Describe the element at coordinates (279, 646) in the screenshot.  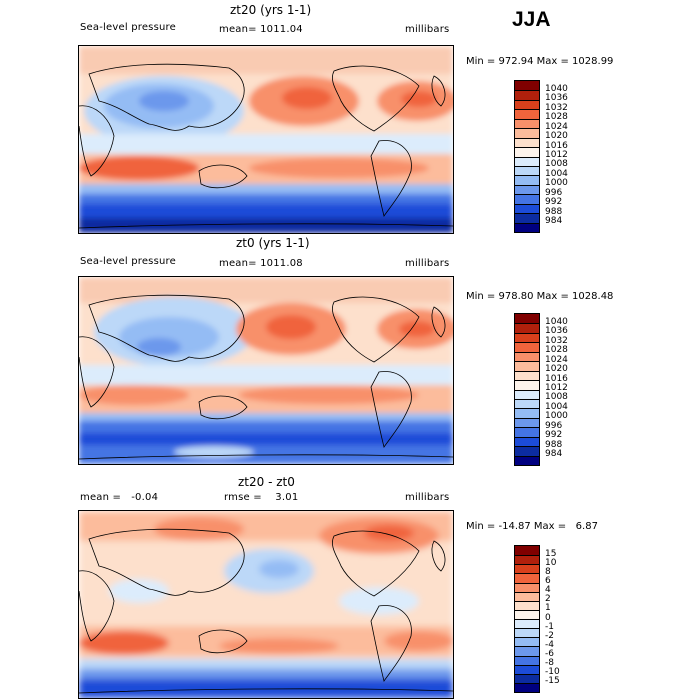
I see `panel3-pacific-south-increase` at that location.